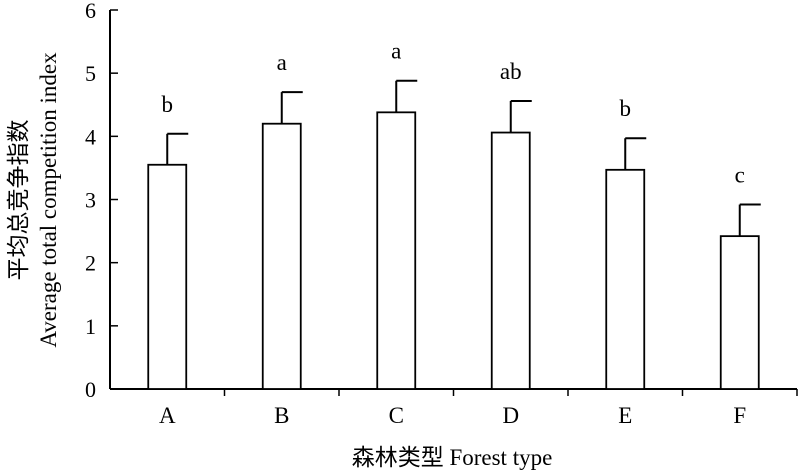 This screenshot has height=471, width=800. What do you see at coordinates (90, 326) in the screenshot?
I see `y-tick-label: 1` at bounding box center [90, 326].